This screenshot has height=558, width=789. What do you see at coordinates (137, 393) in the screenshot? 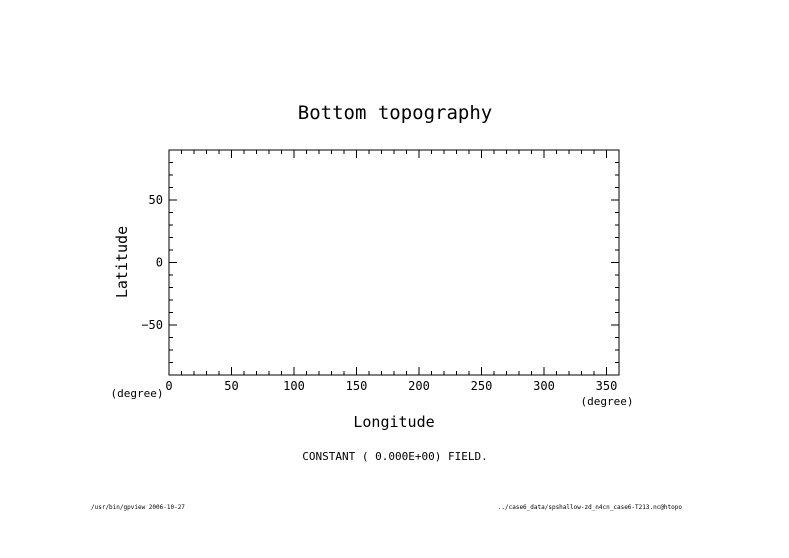
I see `y-axis-unit: (degree)` at bounding box center [137, 393].